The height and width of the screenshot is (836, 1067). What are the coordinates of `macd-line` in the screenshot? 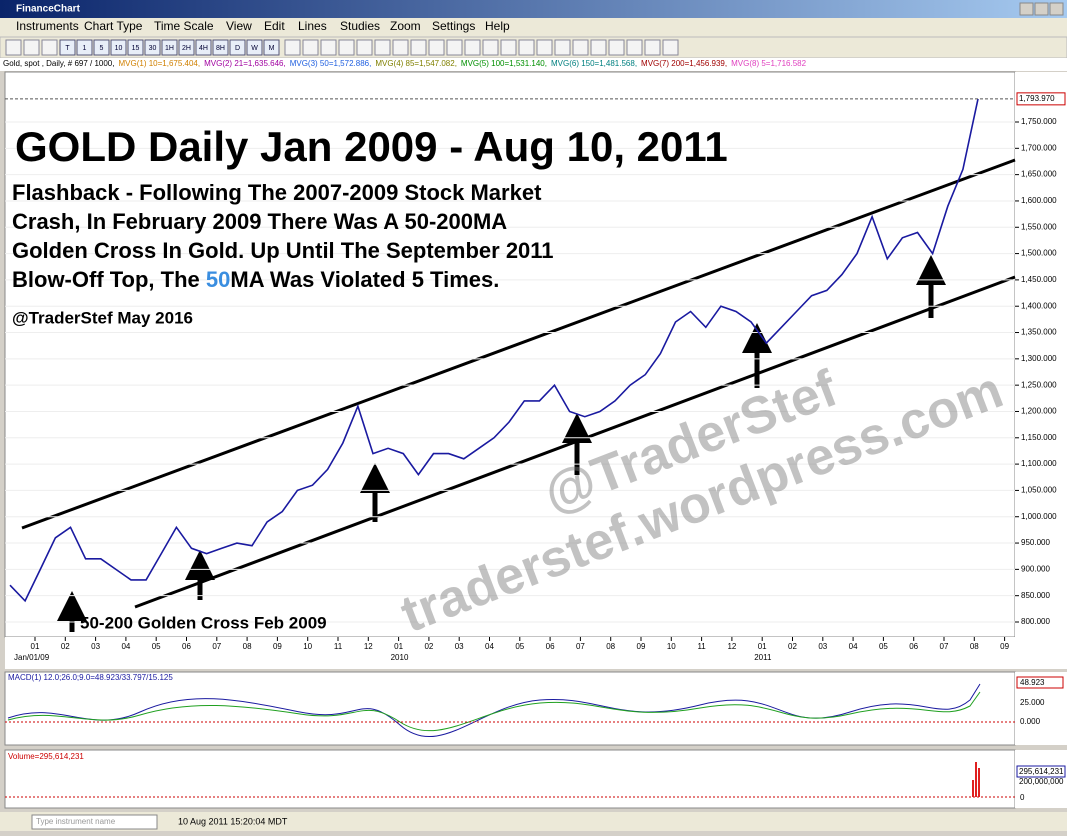 It's located at (494, 710).